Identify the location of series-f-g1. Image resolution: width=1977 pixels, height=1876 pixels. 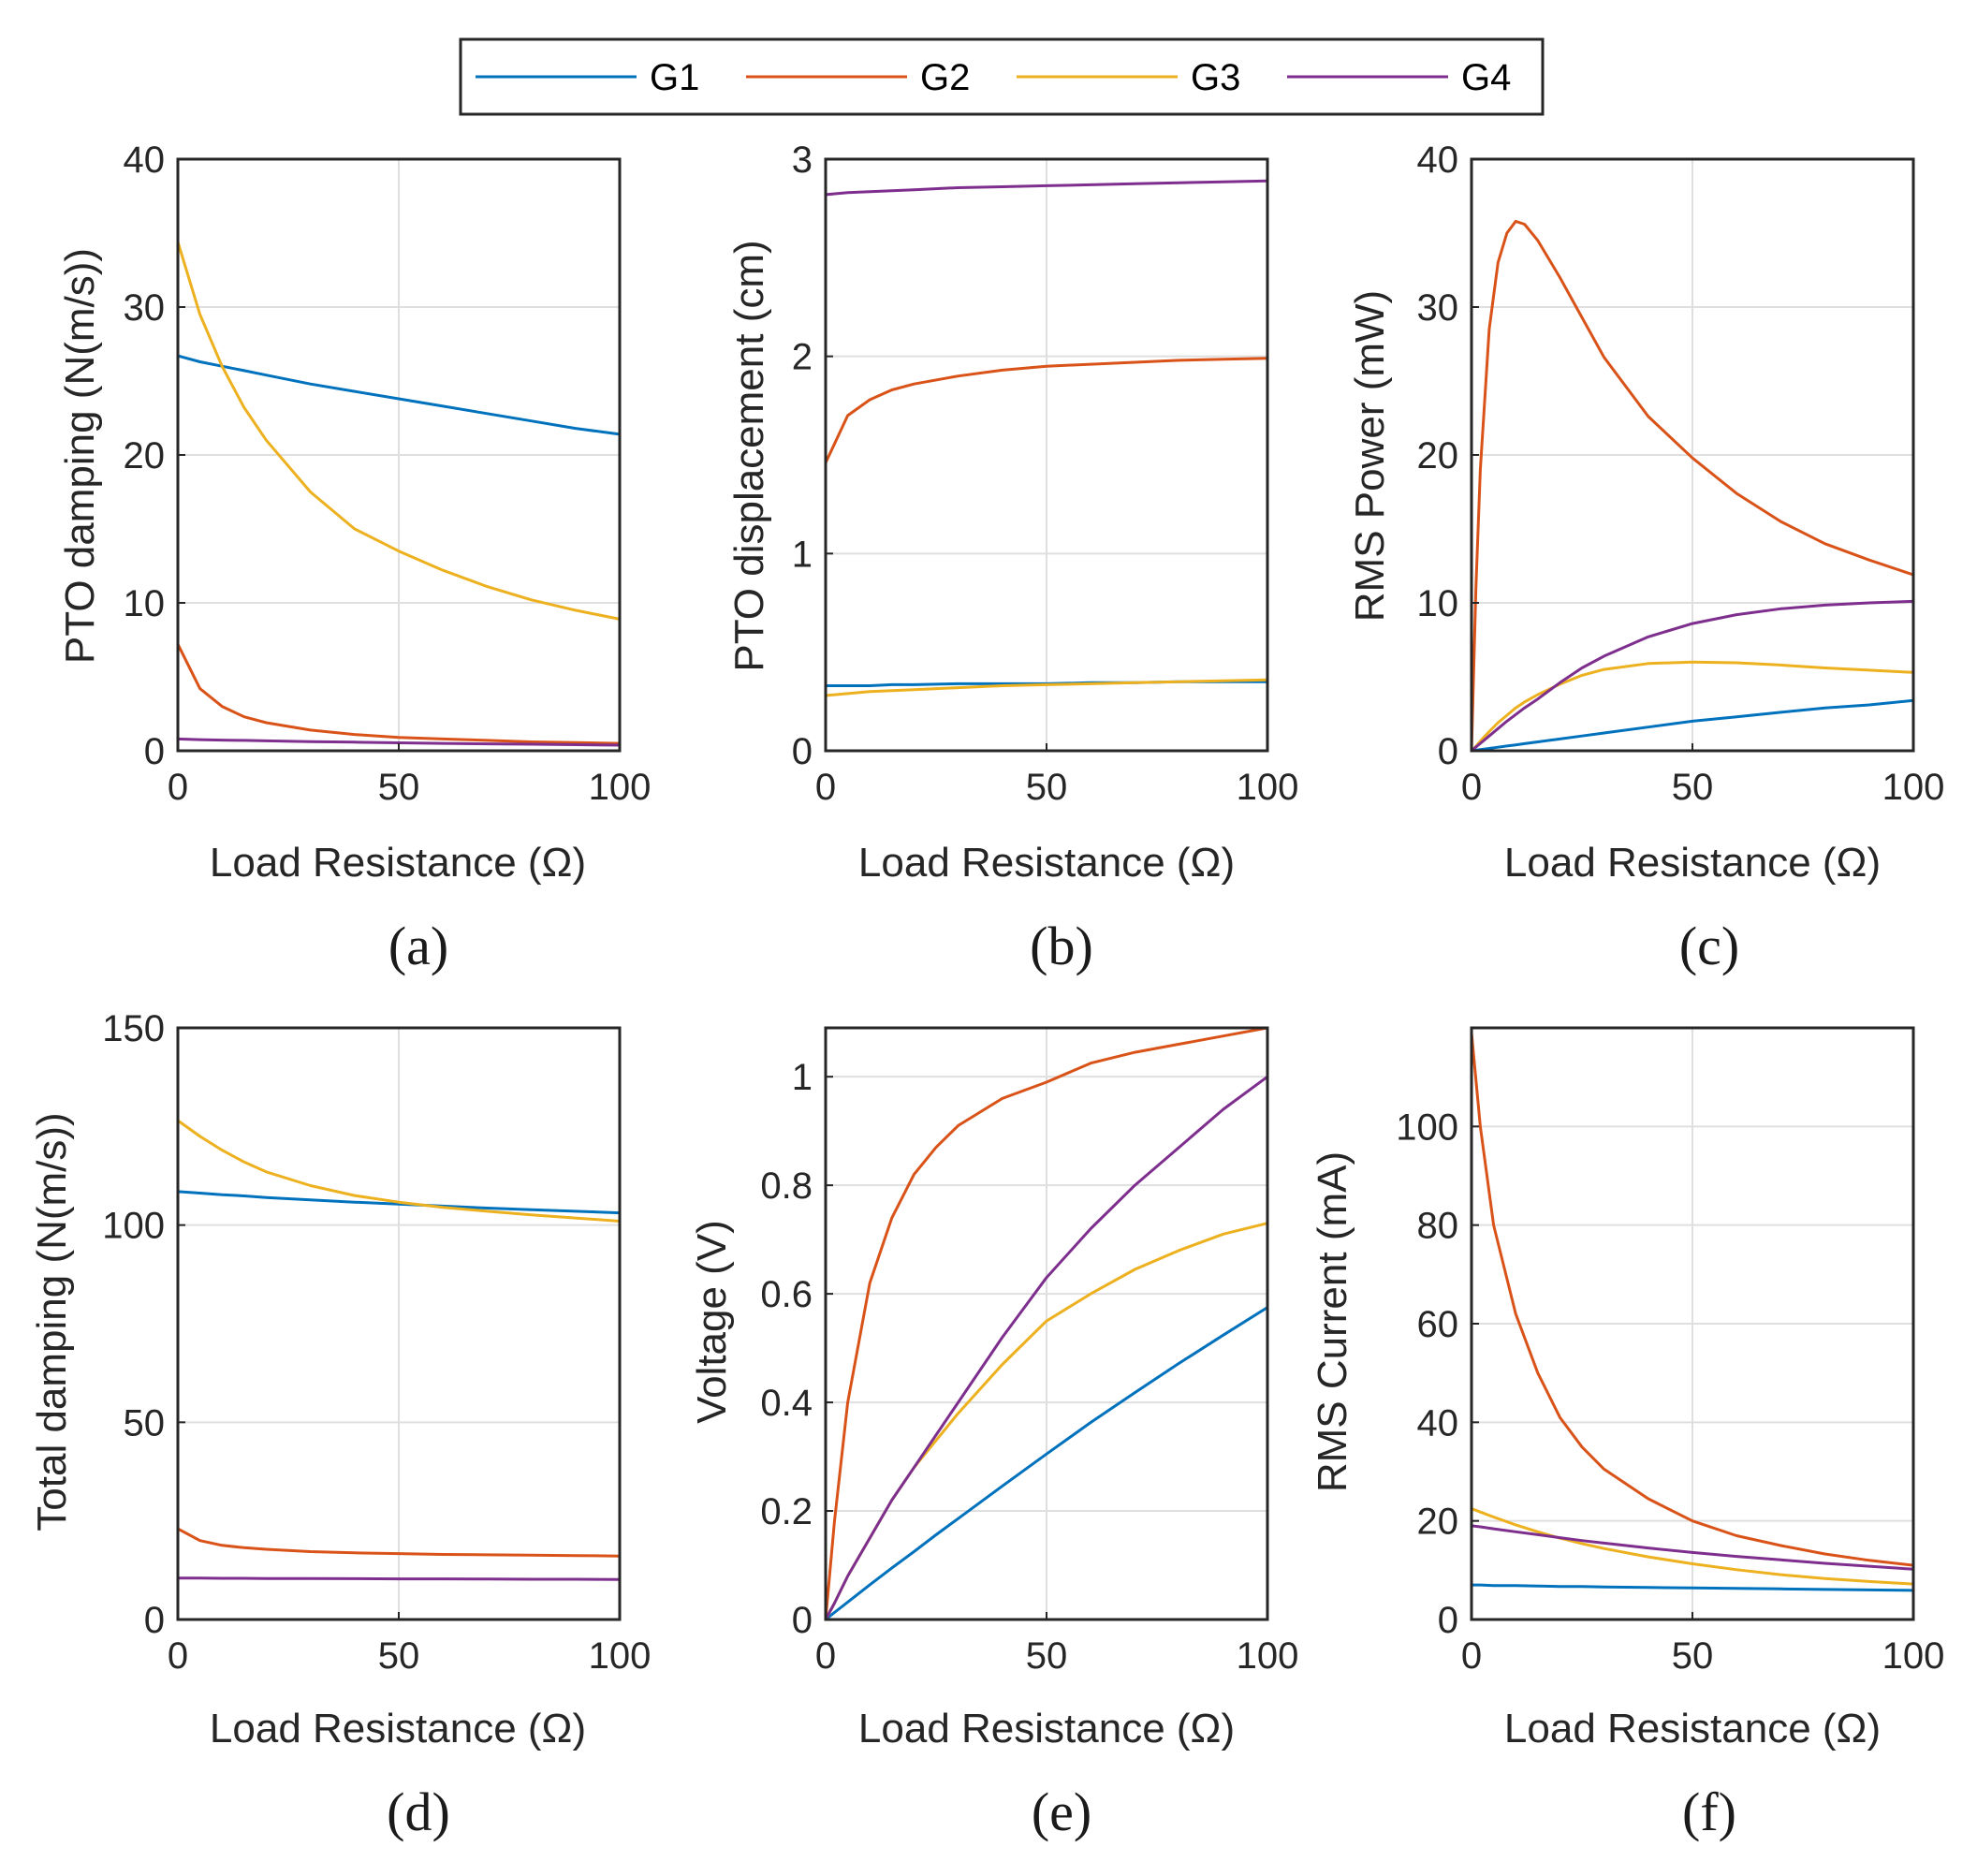
(1693, 1587).